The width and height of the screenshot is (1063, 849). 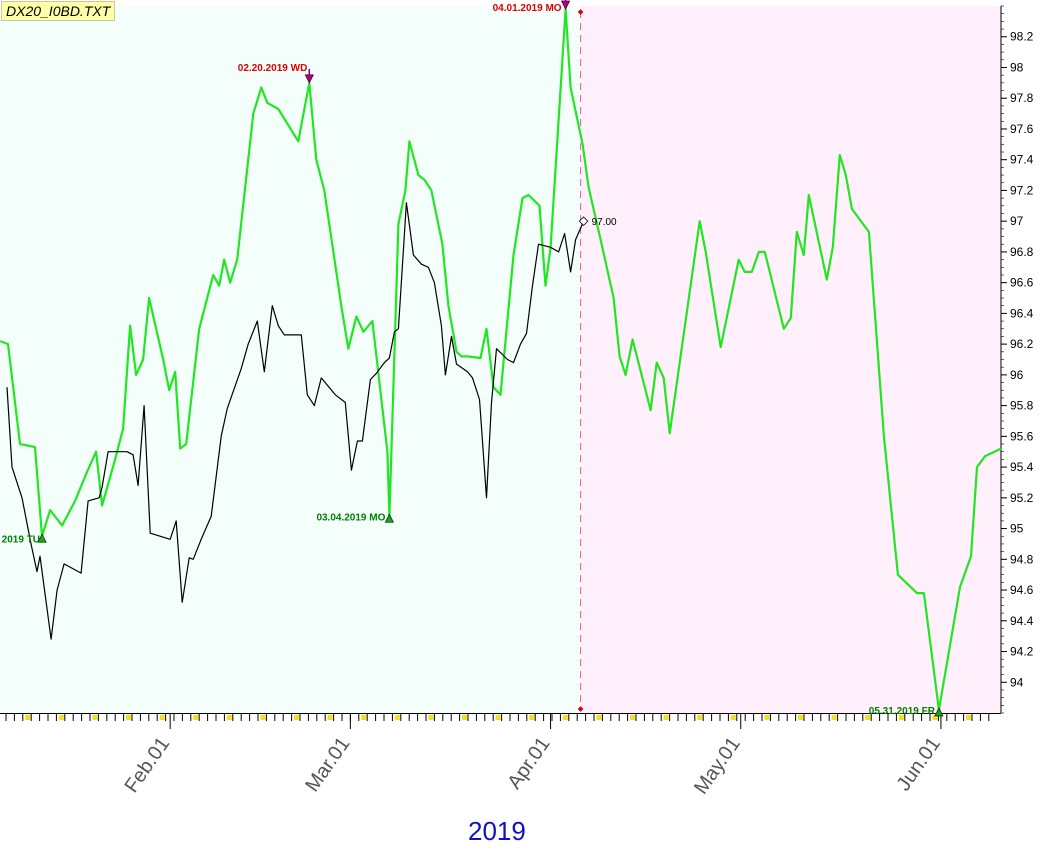 I want to click on x-tick-label: Mar.01, so click(x=327, y=764).